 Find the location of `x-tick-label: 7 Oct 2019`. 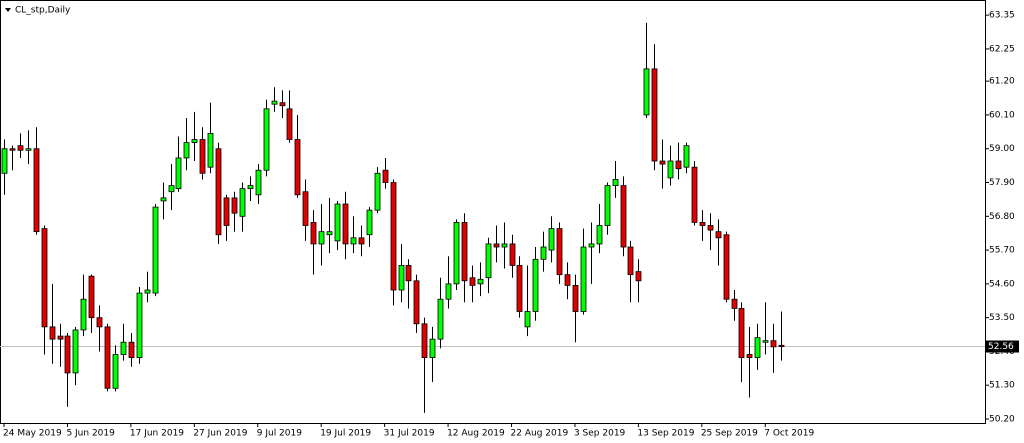

x-tick-label: 7 Oct 2019 is located at coordinates (789, 434).